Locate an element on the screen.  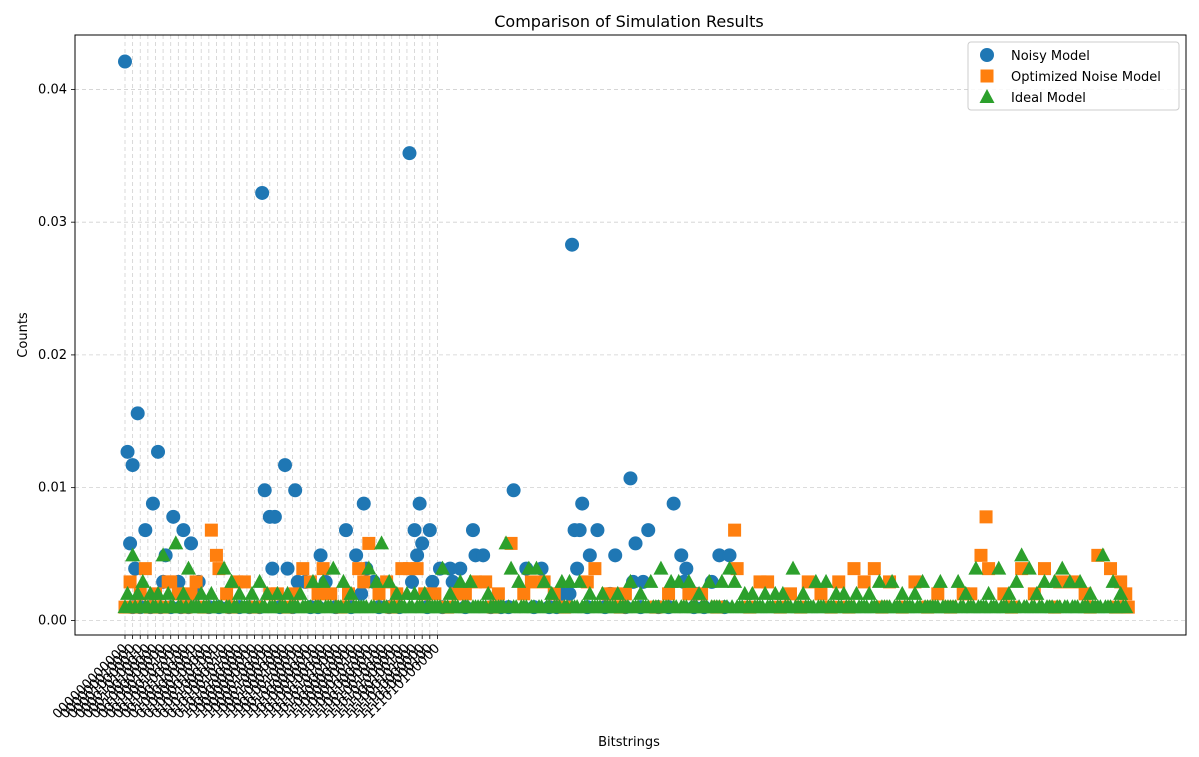
y-tick-label: 0.04 is located at coordinates (52, 89).